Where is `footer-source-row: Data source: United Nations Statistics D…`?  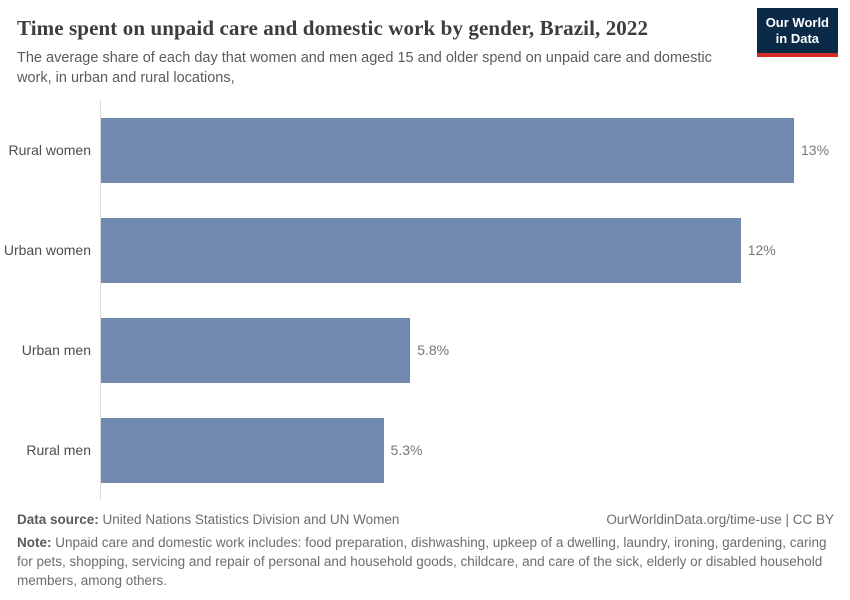 footer-source-row: Data source: United Nations Statistics D… is located at coordinates (425, 519).